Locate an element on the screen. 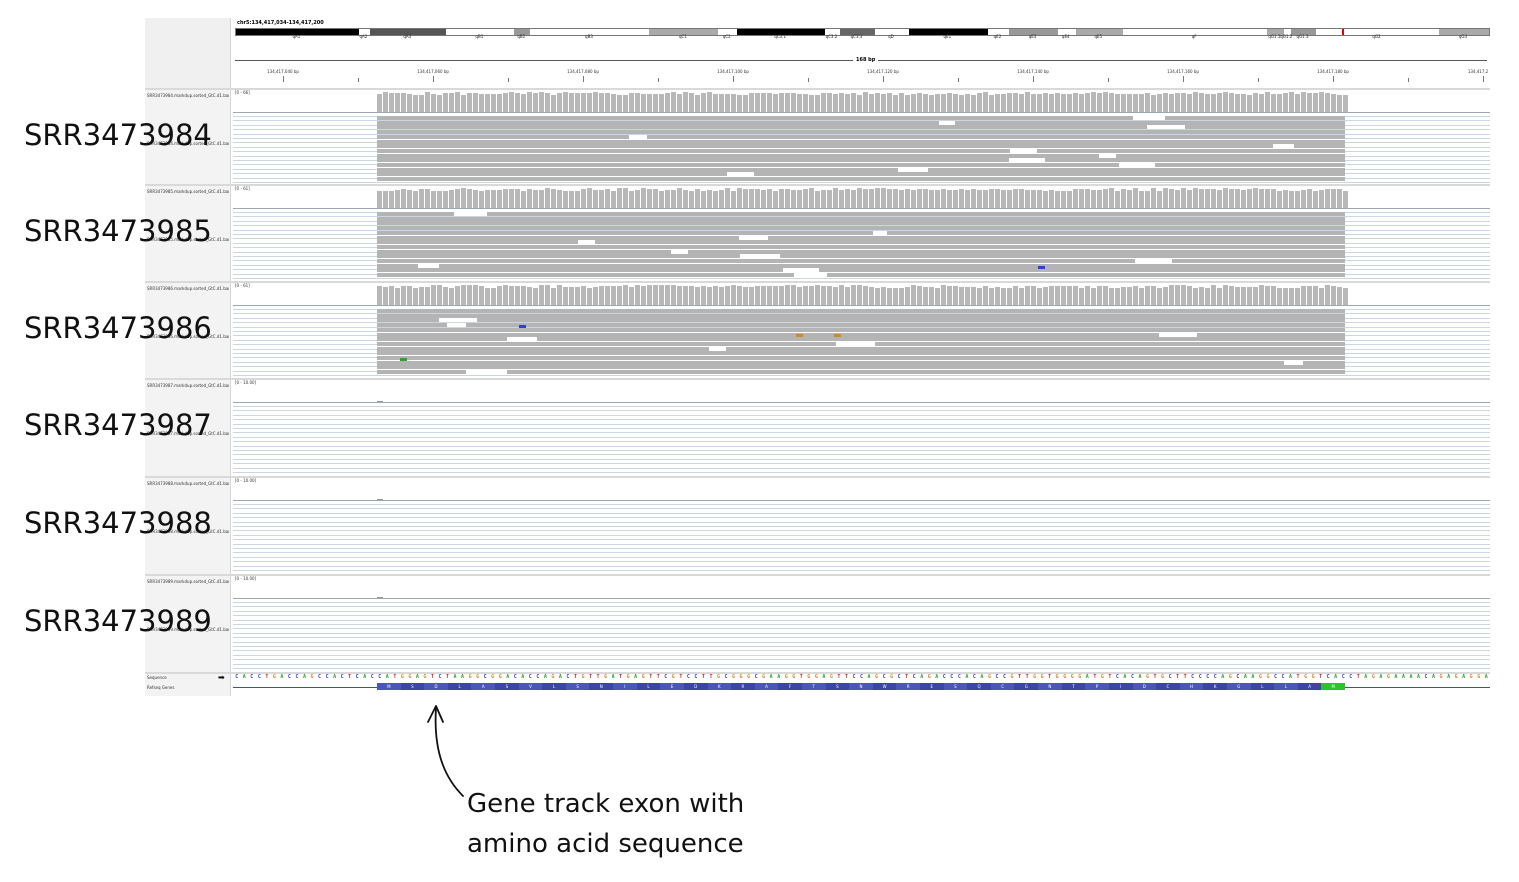 The image size is (1519, 882). track-separator is located at coordinates (817, 575).